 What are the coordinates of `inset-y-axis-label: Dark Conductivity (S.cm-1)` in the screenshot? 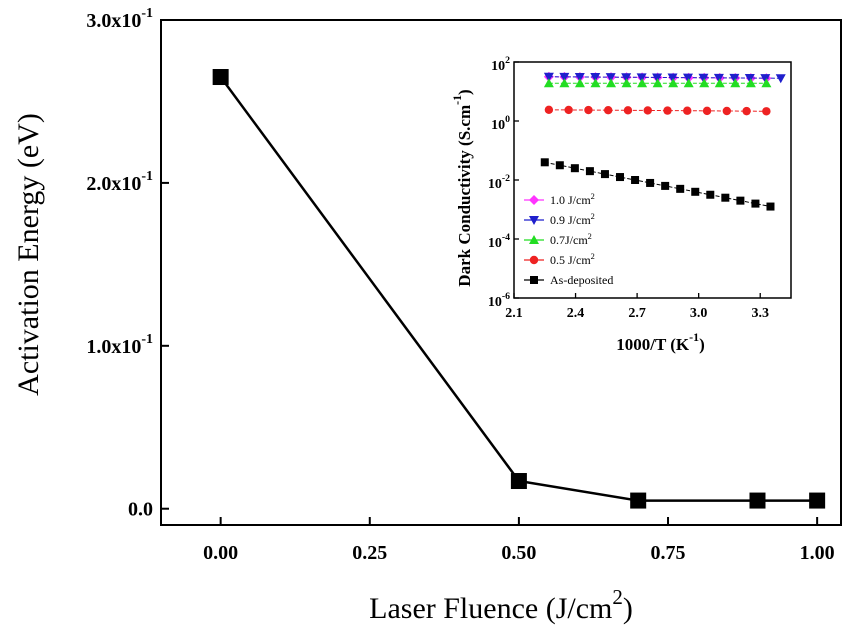 It's located at (462, 187).